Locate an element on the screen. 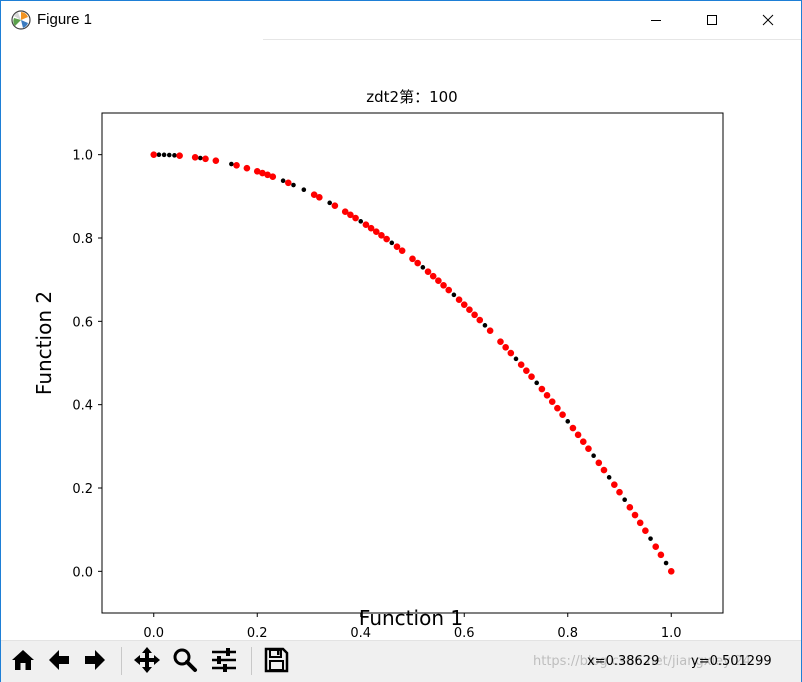  y-tick-label: 0.6 is located at coordinates (82, 322).